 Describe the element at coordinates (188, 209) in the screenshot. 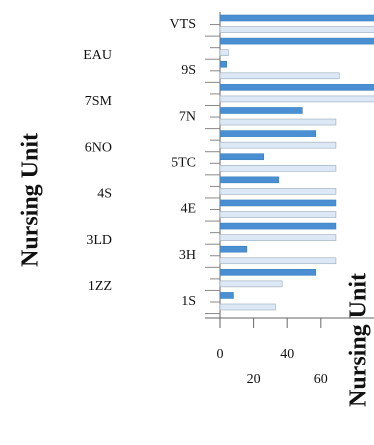

I see `y-tick-label: 4E` at that location.